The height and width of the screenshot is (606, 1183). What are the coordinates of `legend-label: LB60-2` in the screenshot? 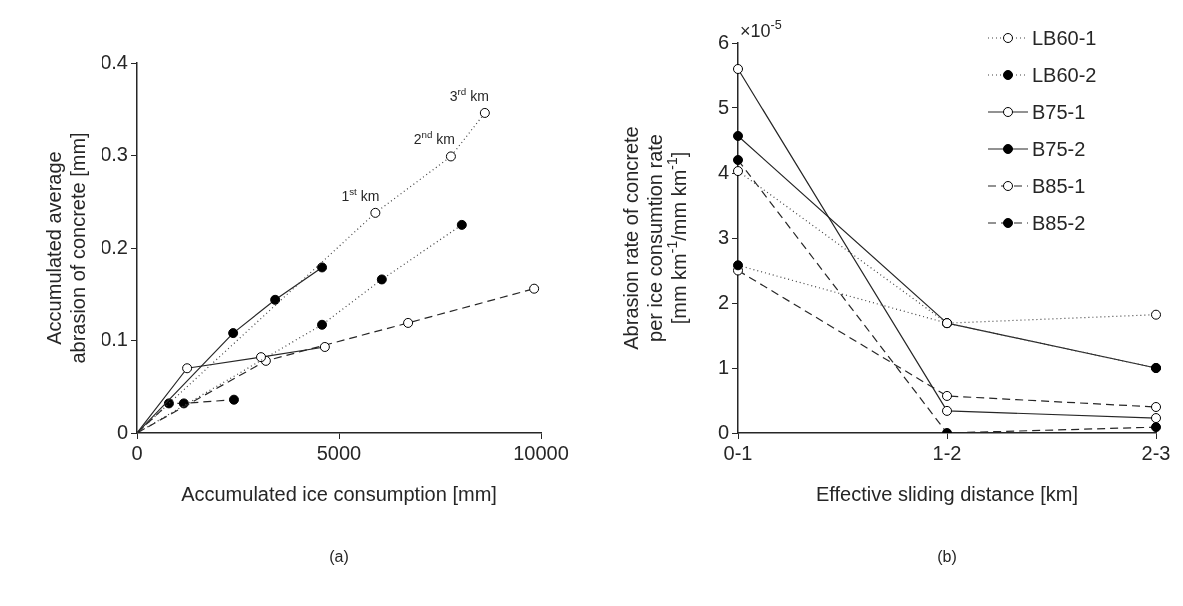 It's located at (1064, 75).